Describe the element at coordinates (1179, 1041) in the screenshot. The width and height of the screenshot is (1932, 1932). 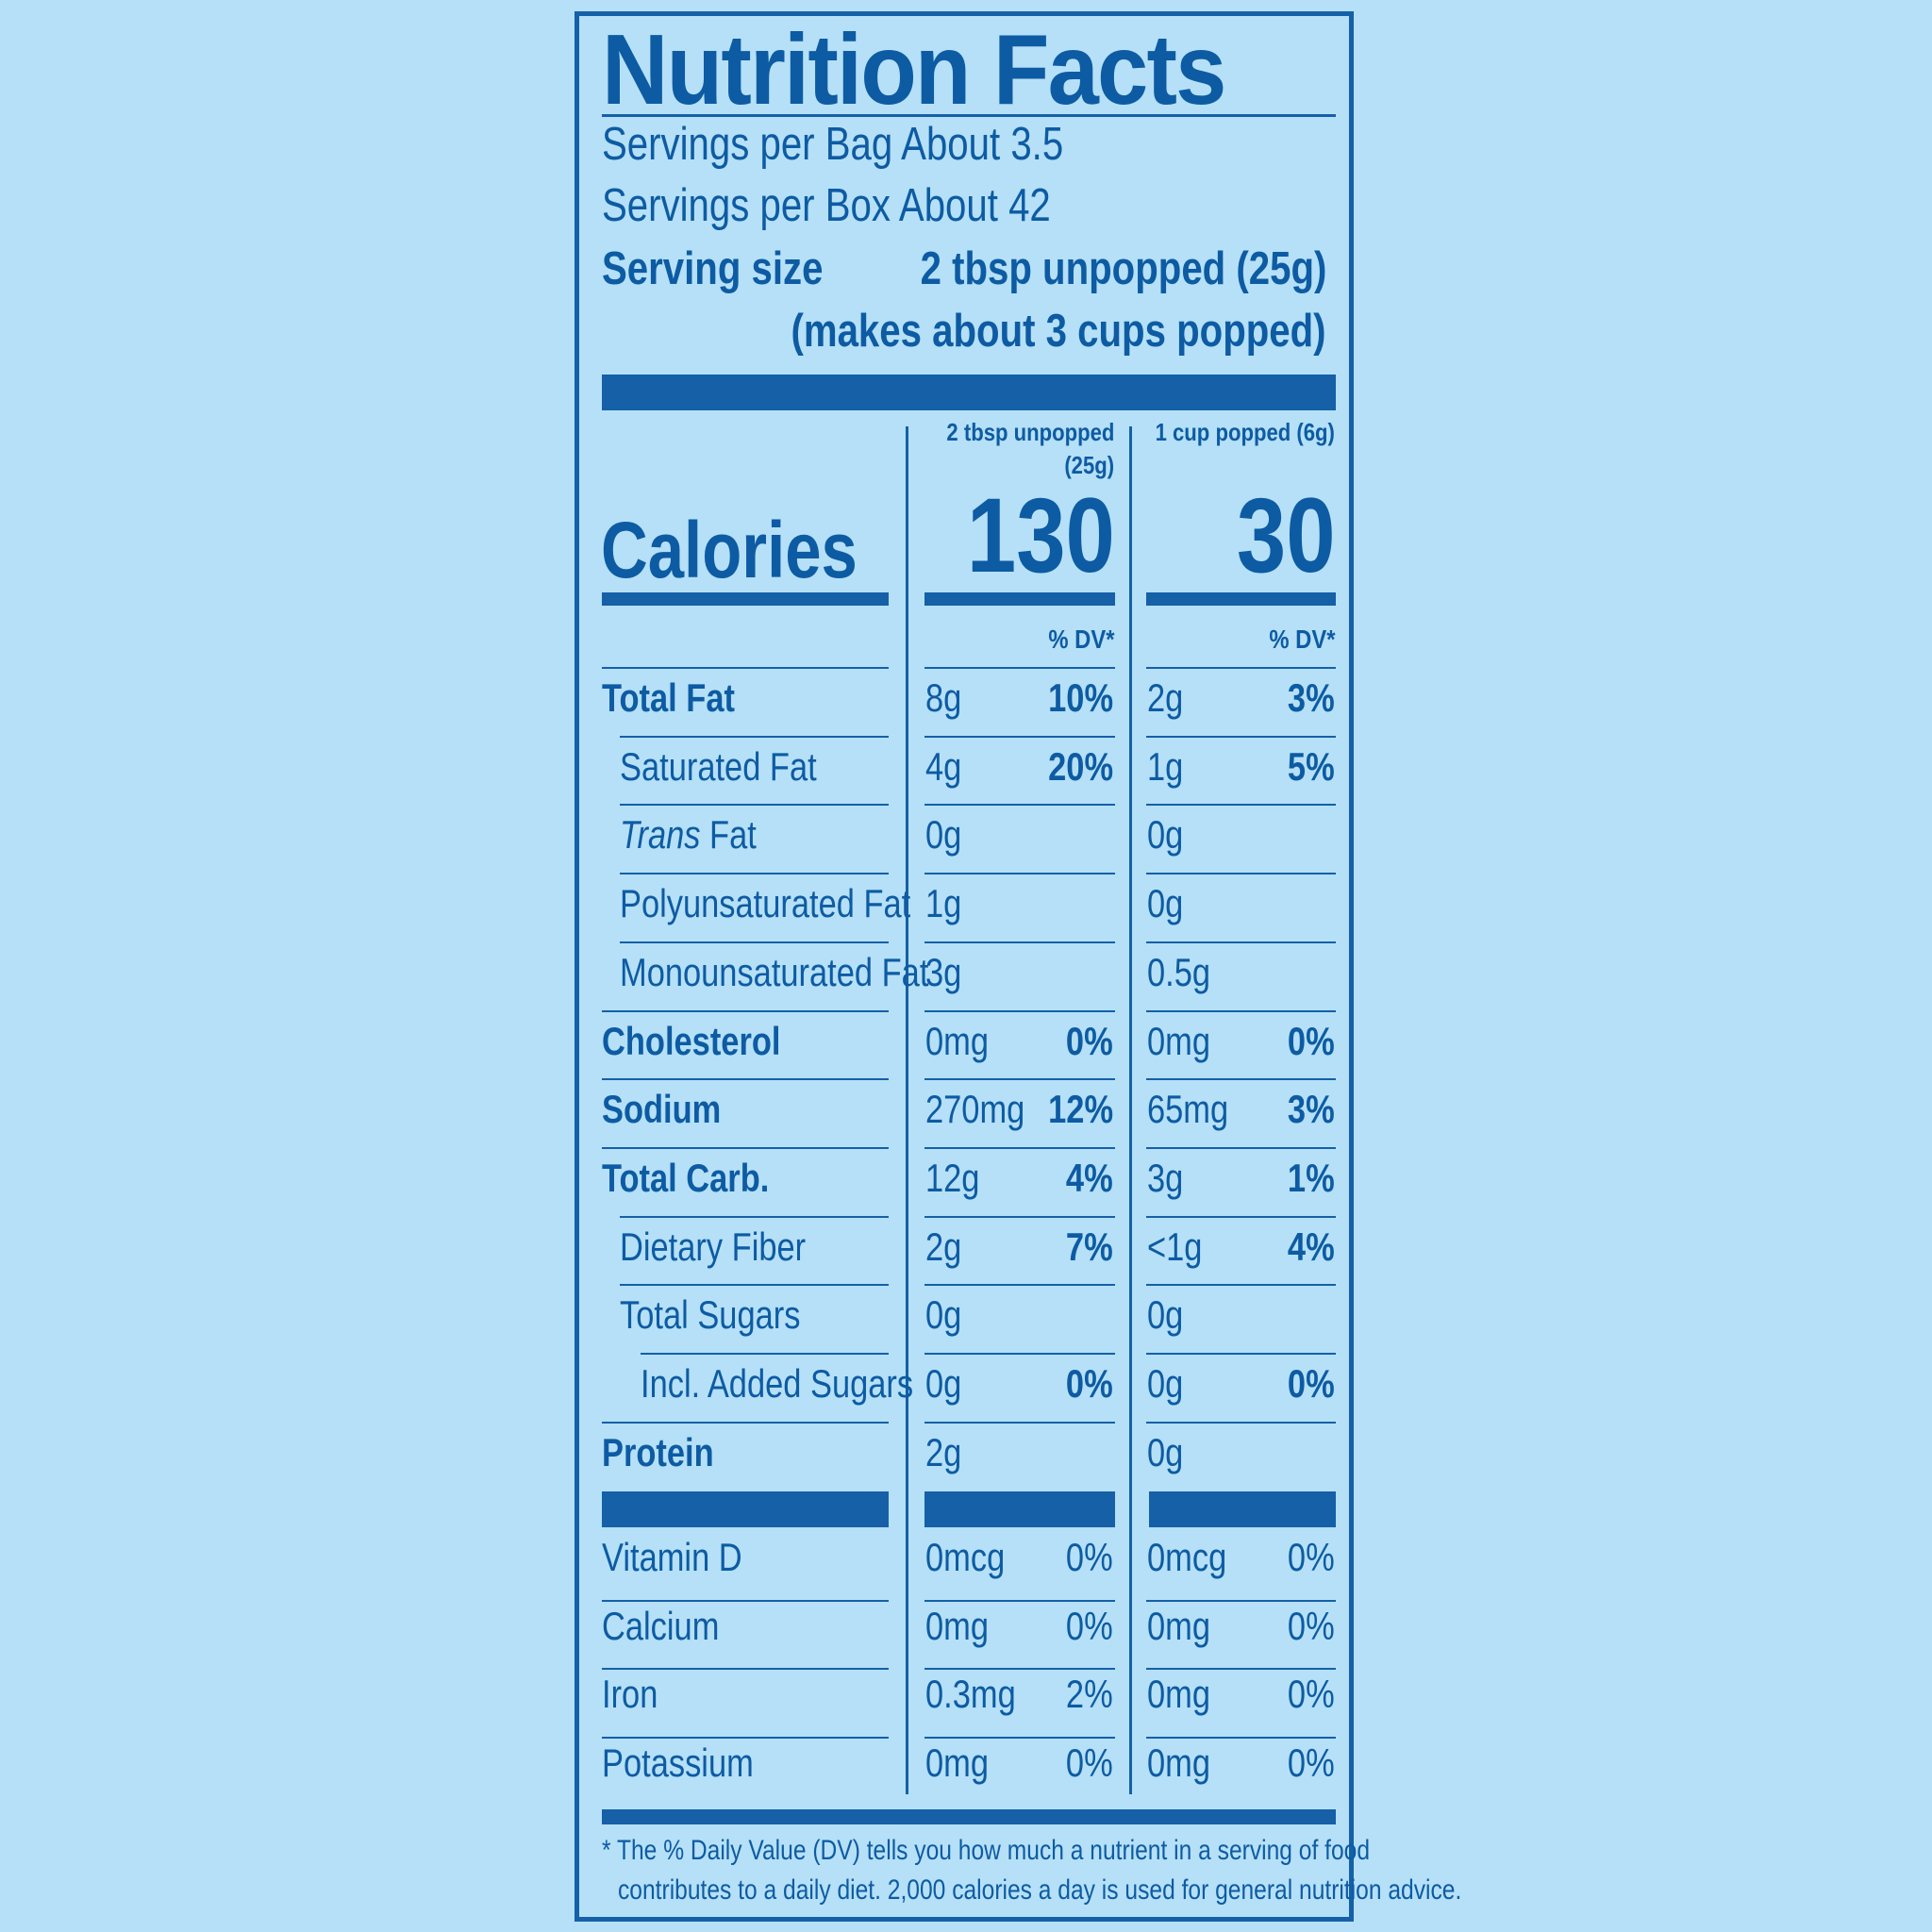
I see `amount-col2: 0mg` at that location.